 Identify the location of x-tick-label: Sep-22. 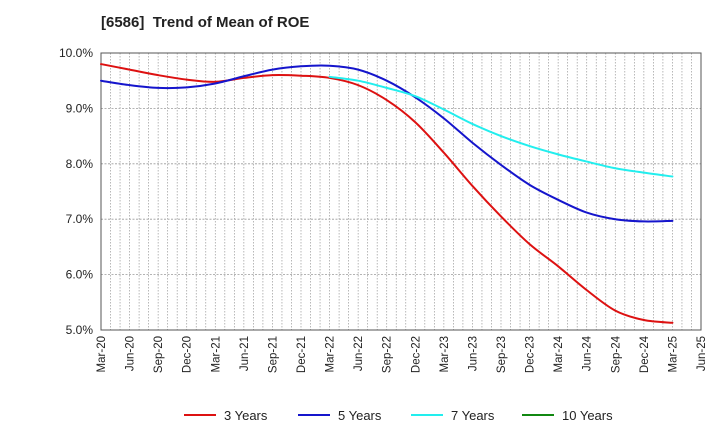
(388, 354).